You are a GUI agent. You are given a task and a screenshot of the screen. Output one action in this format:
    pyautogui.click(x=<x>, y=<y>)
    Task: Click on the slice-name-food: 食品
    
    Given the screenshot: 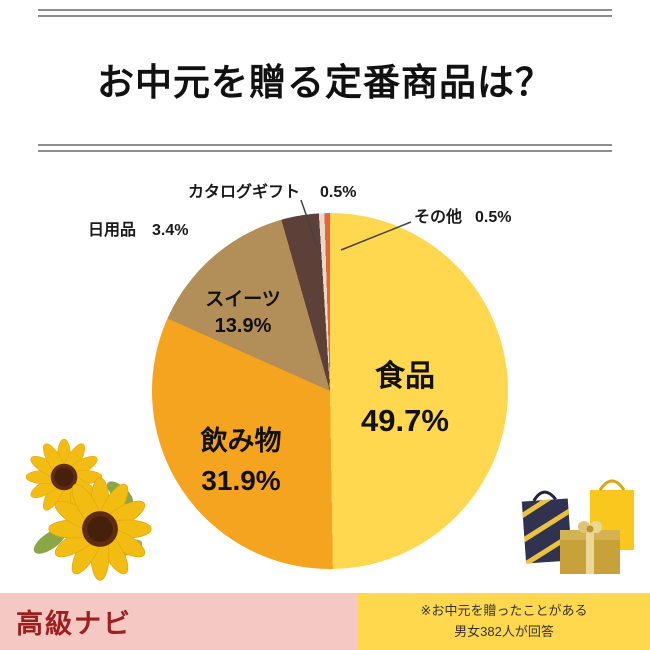 What is the action you would take?
    pyautogui.click(x=405, y=376)
    